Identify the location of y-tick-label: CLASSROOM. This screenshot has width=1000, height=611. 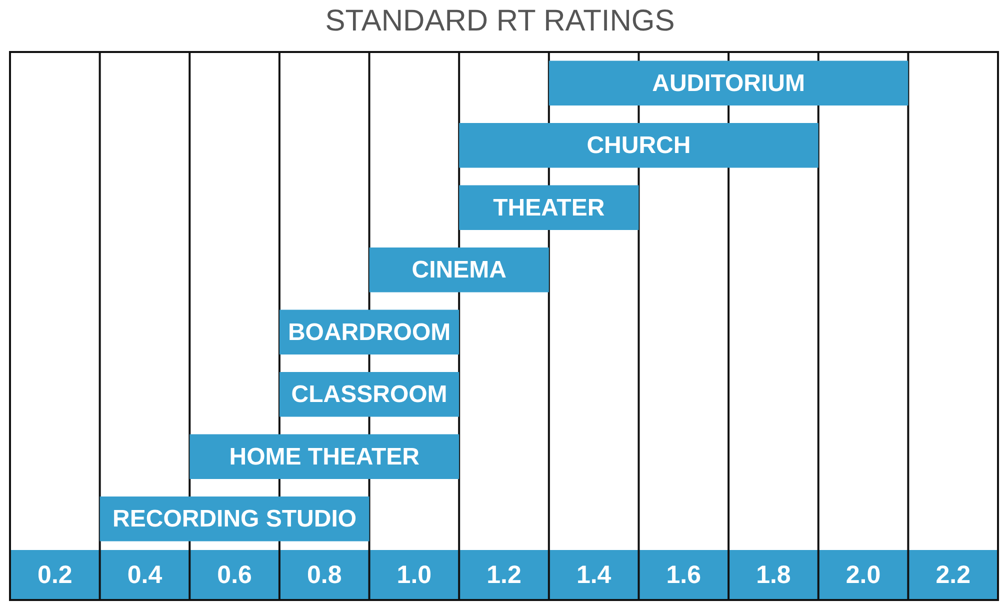
(369, 394).